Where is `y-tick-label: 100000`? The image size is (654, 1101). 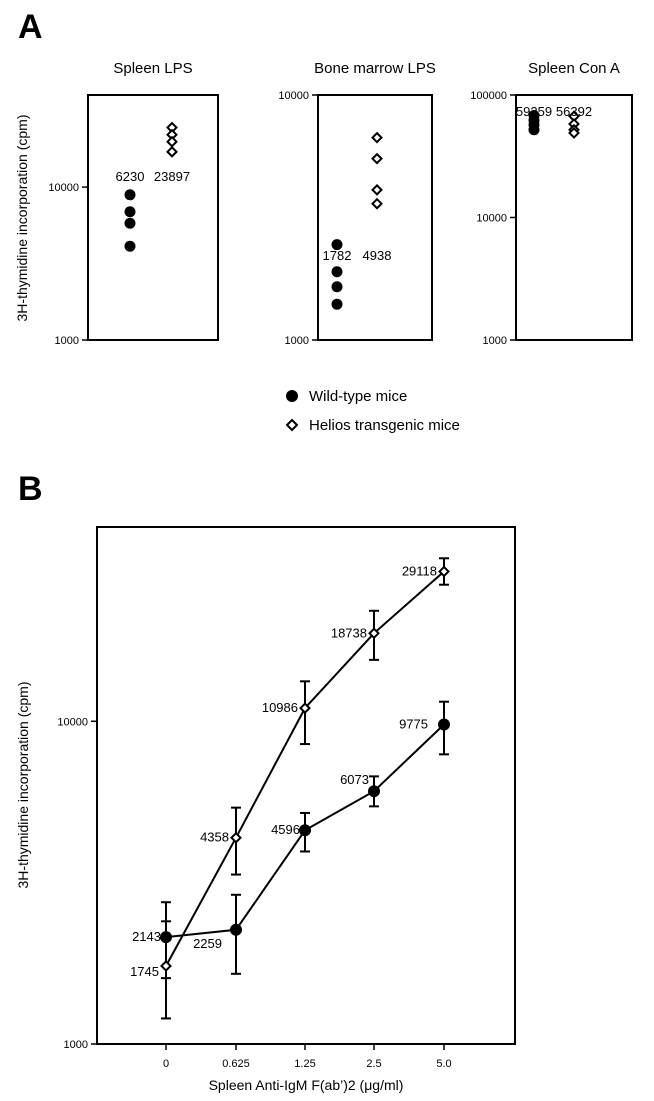 y-tick-label: 100000 is located at coordinates (488, 96).